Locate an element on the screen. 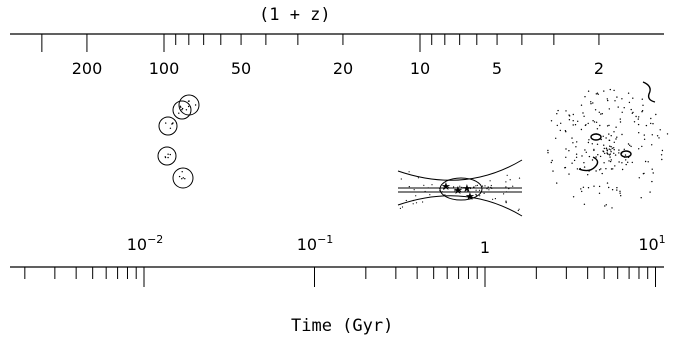  top-tick-label: 5 is located at coordinates (497, 68).